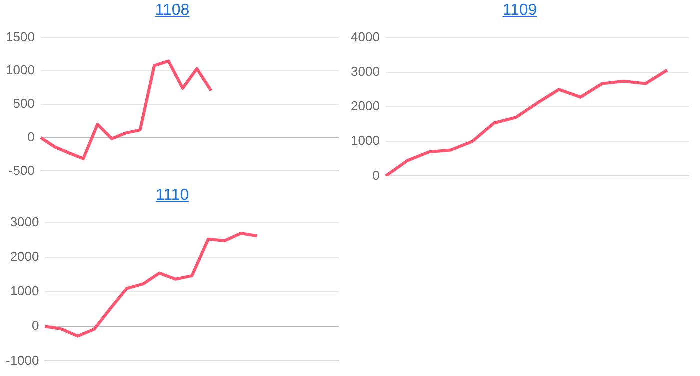 This screenshot has height=376, width=700. Describe the element at coordinates (20, 36) in the screenshot. I see `y-tick-label: 1500` at that location.